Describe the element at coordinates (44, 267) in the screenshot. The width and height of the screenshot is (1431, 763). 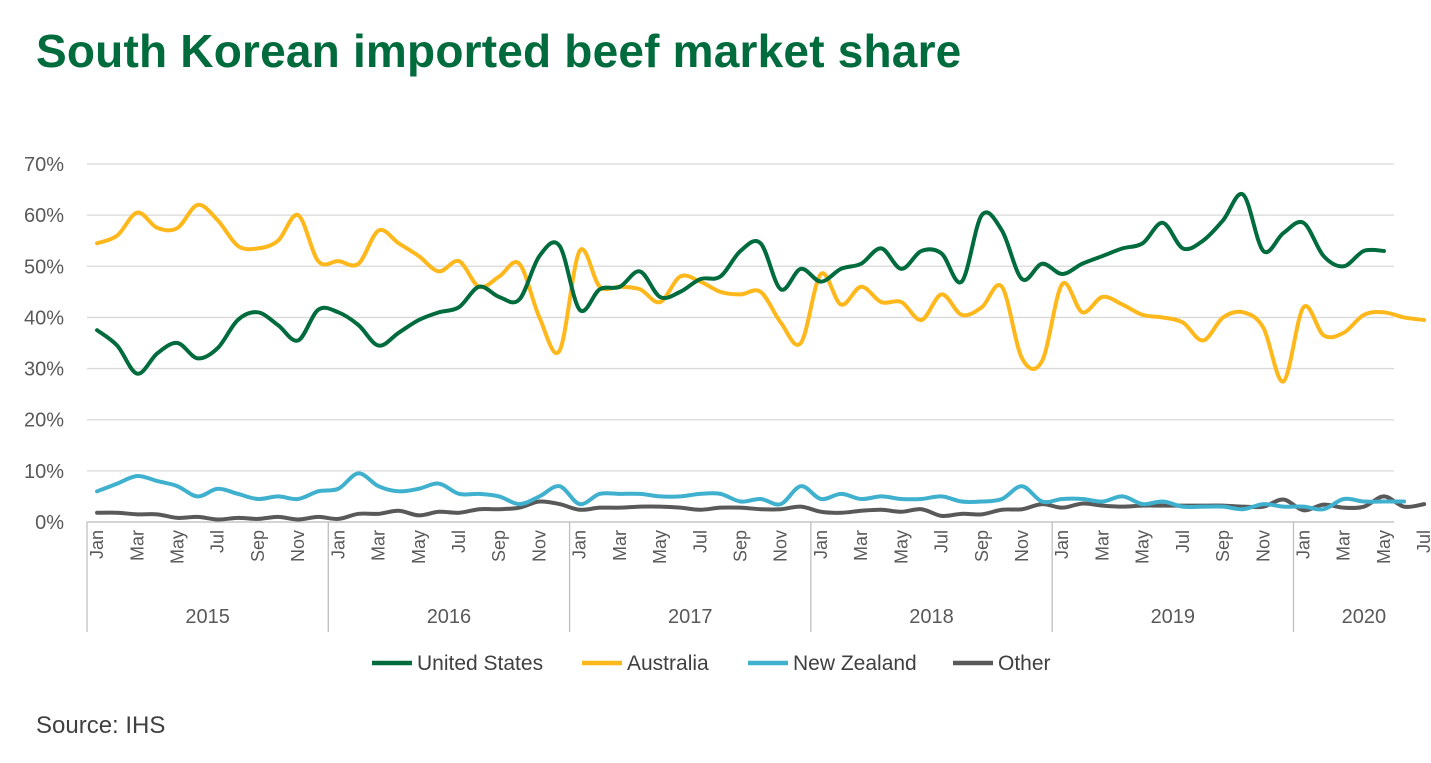
I see `y-tick-label: 50%` at that location.